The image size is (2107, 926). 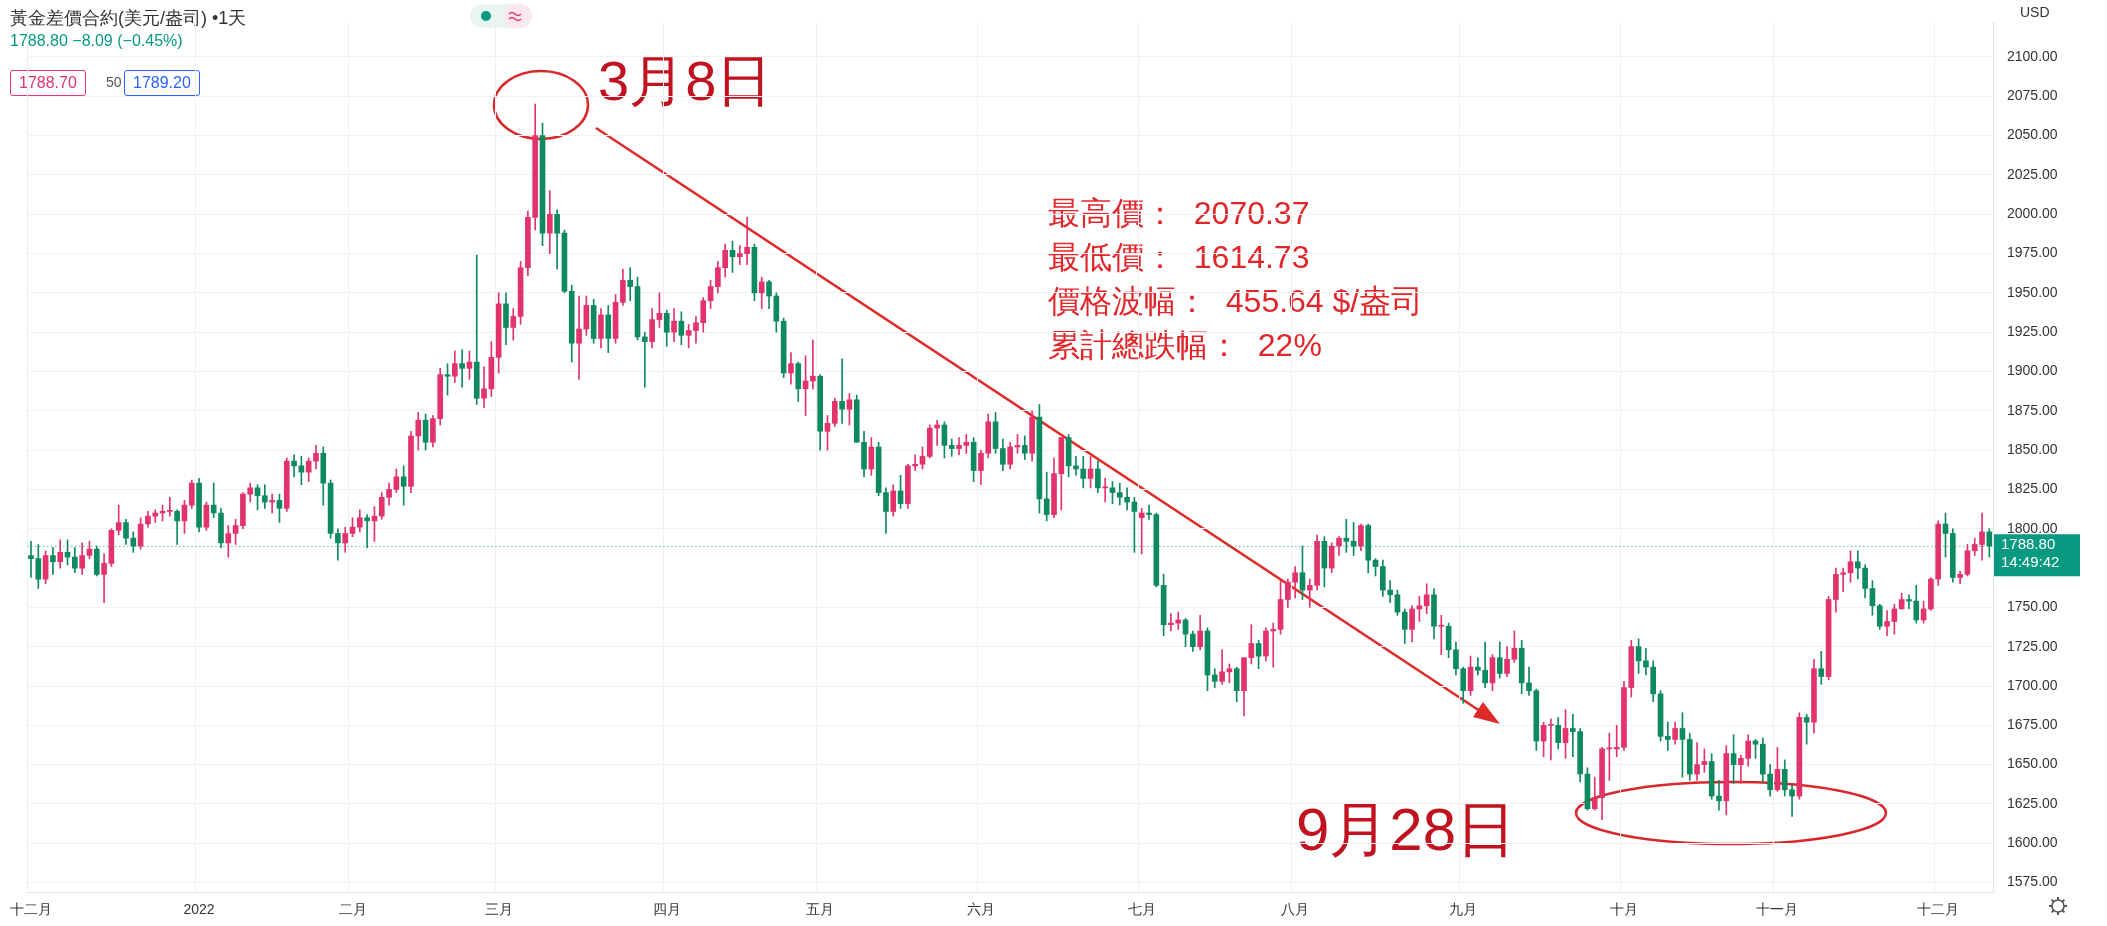 What do you see at coordinates (2032, 763) in the screenshot?
I see `y-tick-label: 1650.00` at bounding box center [2032, 763].